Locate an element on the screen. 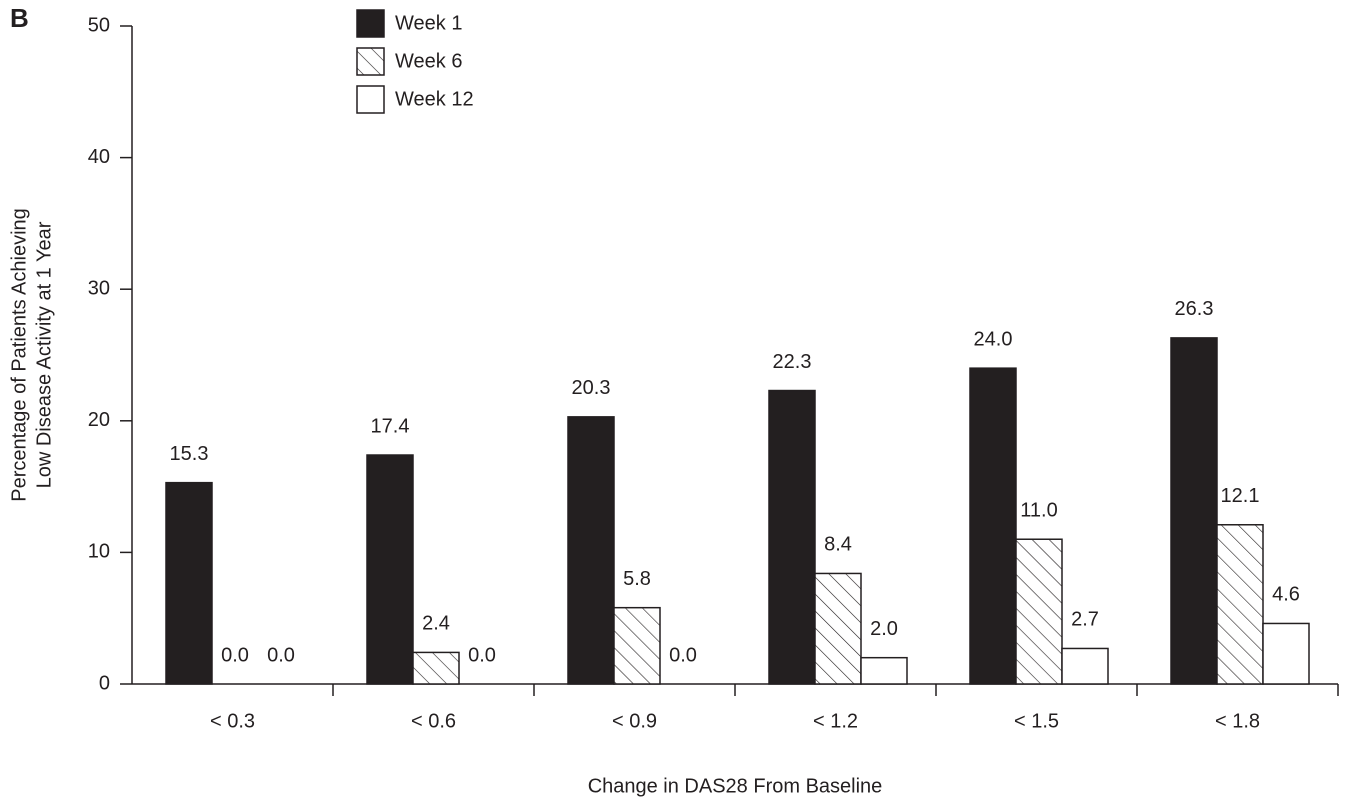 The width and height of the screenshot is (1346, 802). value-label: 5.8 is located at coordinates (637, 579).